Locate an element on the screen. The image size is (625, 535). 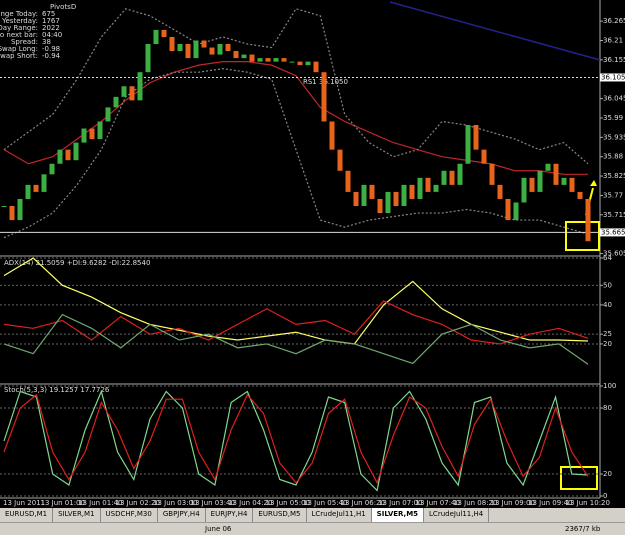
chart-tab: SILVER,M5 is located at coordinates (398, 515).